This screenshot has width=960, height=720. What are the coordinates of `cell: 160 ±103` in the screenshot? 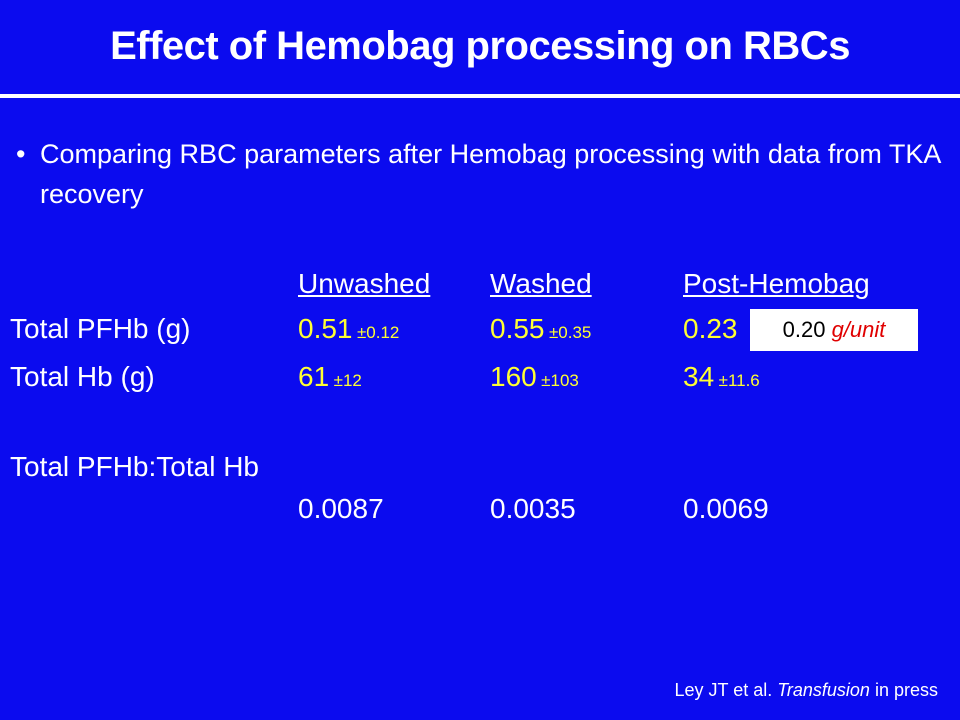 It's located at (534, 377).